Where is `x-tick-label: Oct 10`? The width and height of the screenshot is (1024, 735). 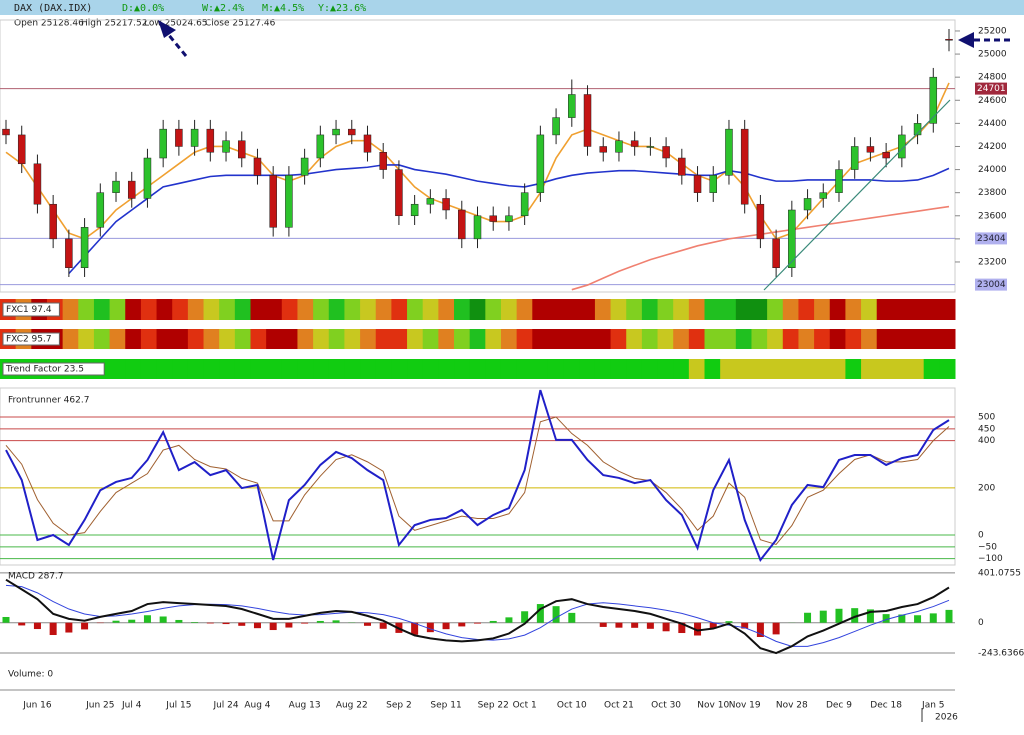
x-tick-label: Oct 10 is located at coordinates (572, 706).